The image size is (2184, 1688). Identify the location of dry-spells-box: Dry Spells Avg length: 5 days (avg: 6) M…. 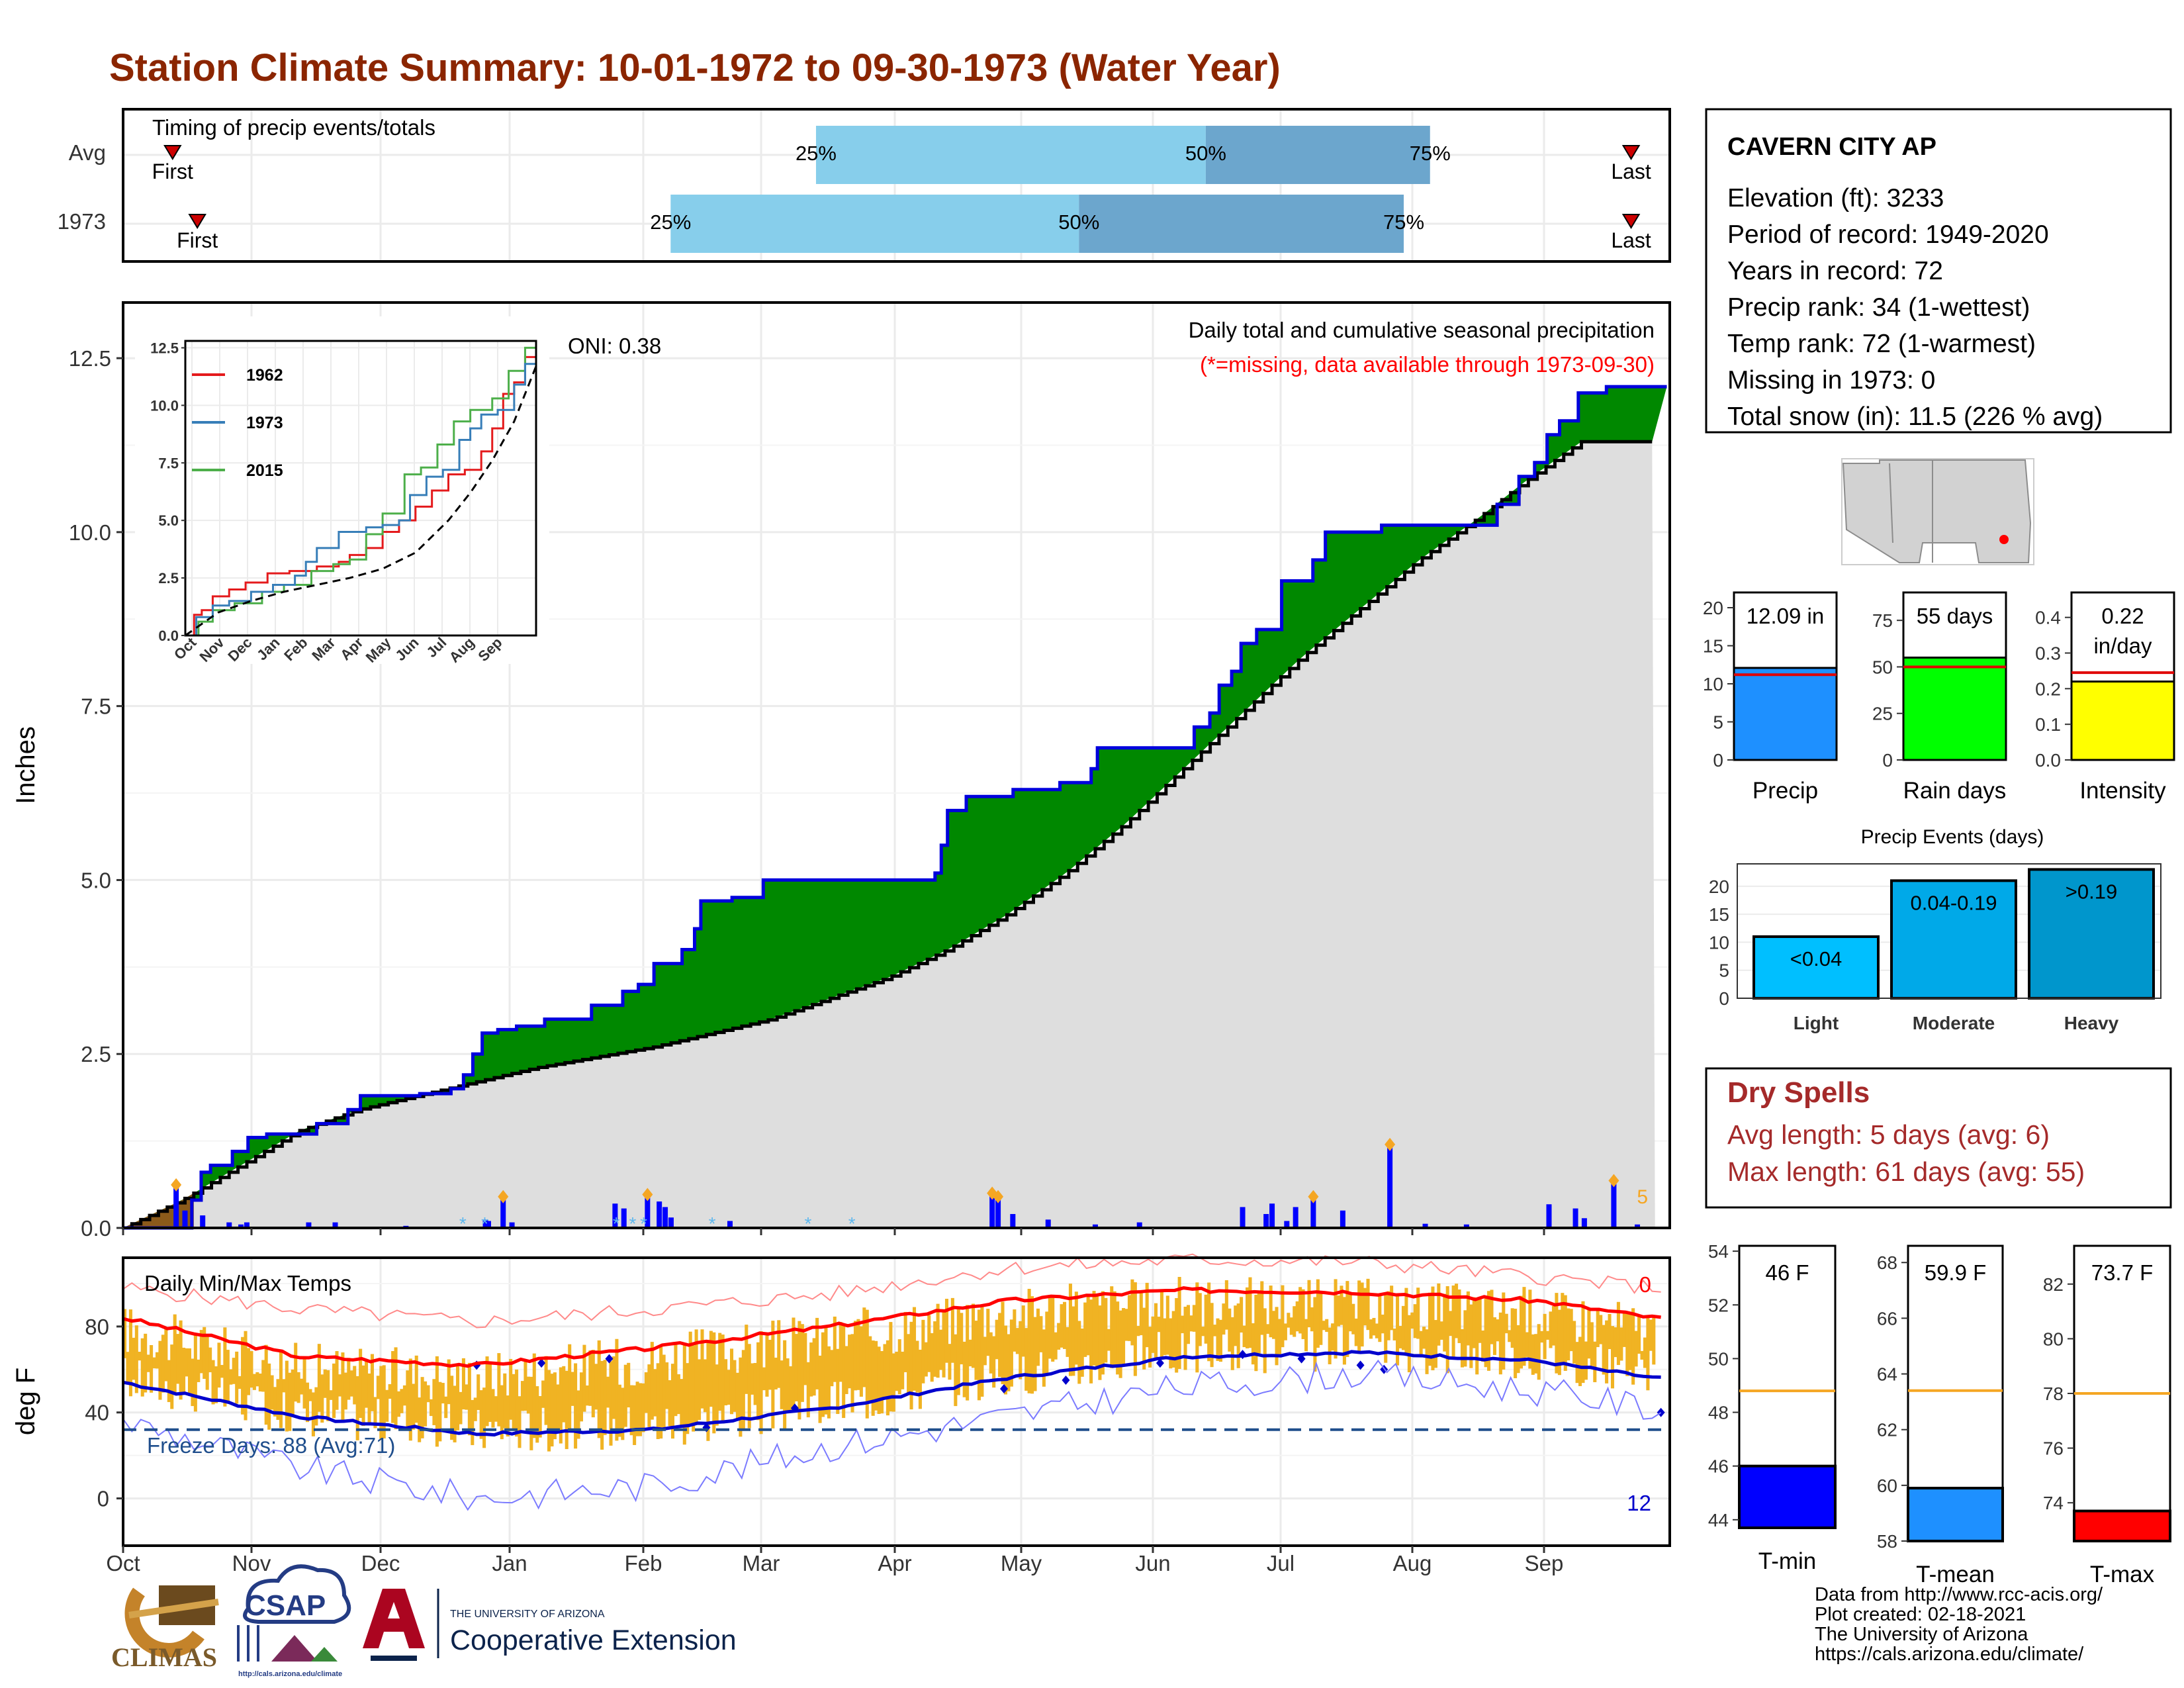
(1939, 1138).